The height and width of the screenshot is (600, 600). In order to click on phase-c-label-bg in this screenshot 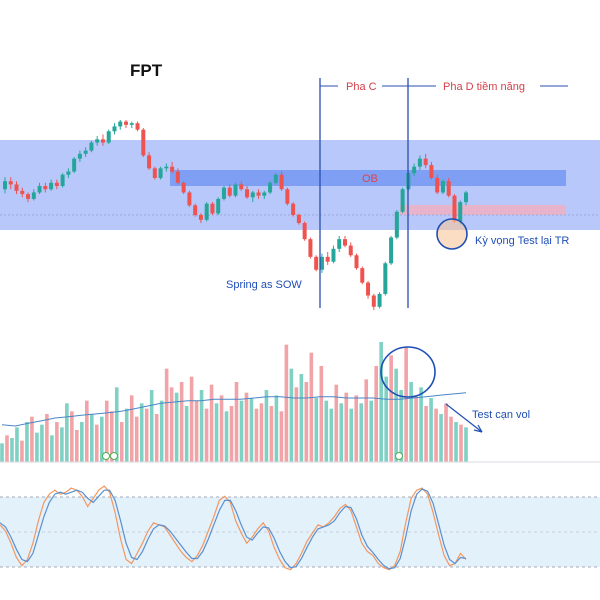, I will do `click(360, 86)`.